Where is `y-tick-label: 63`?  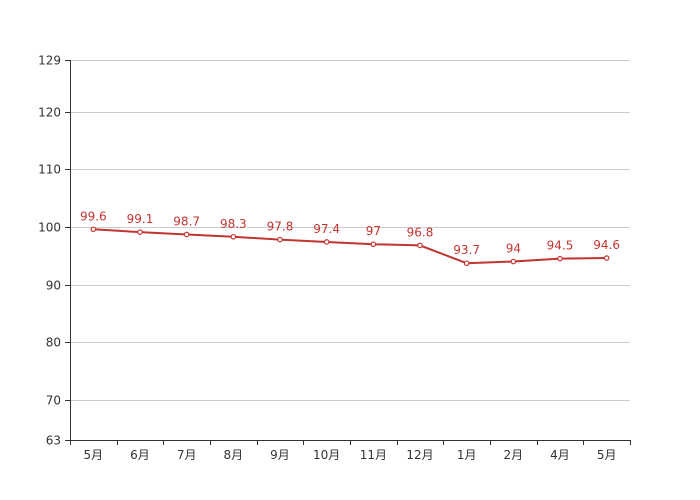
y-tick-label: 63 is located at coordinates (53, 441).